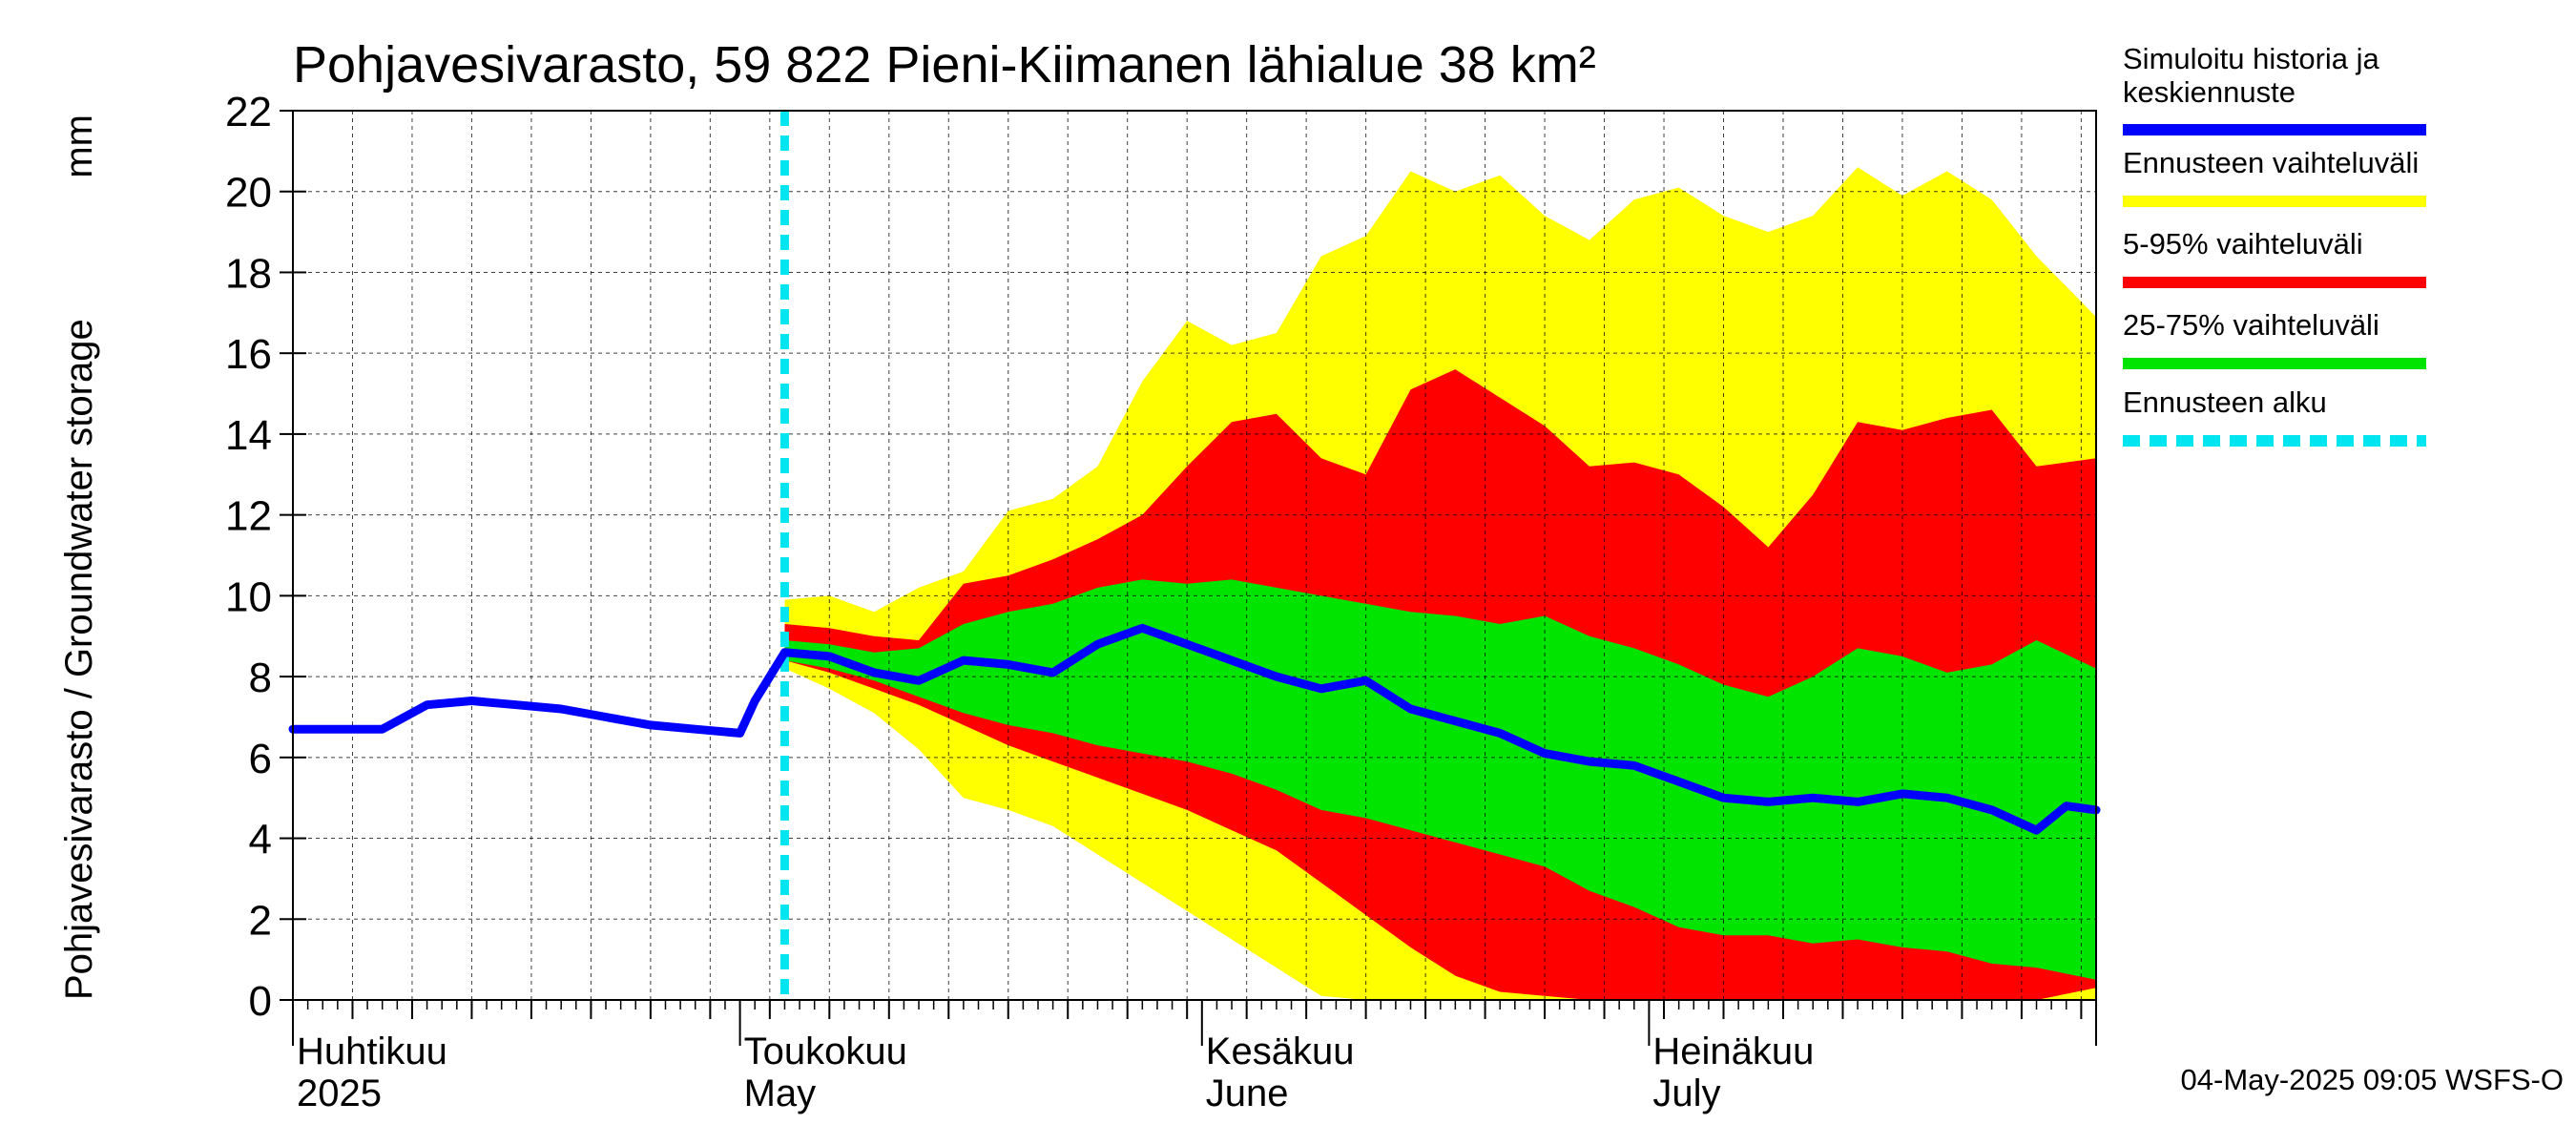  What do you see at coordinates (372, 1051) in the screenshot?
I see `x-month-label-fi: Huhtikuu` at bounding box center [372, 1051].